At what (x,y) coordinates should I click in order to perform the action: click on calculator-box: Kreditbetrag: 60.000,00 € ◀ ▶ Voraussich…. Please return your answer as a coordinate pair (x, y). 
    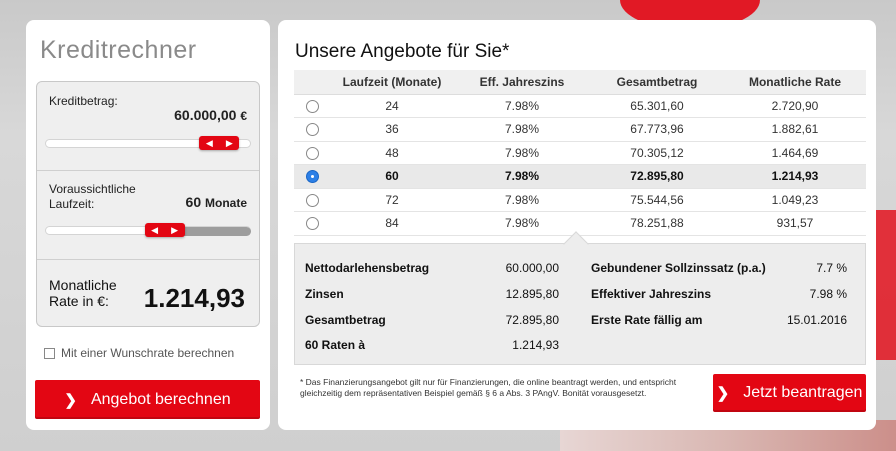
    Looking at the image, I should click on (148, 204).